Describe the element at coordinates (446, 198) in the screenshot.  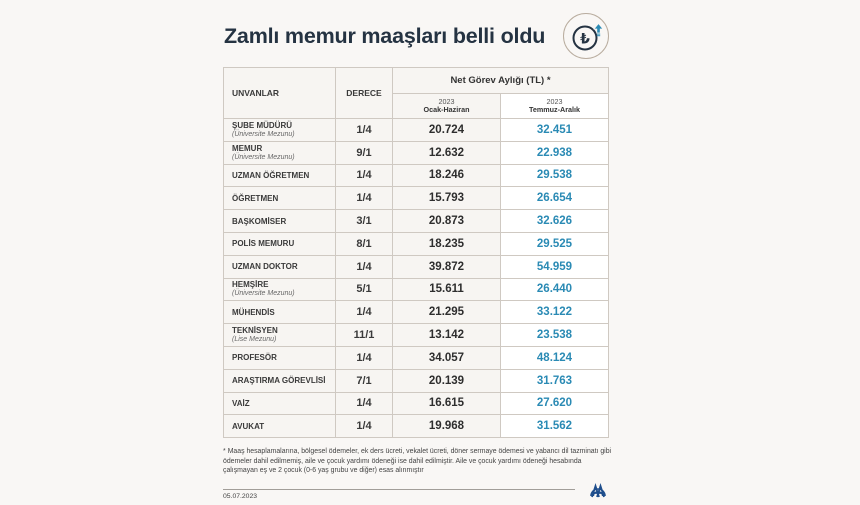
I see `cell-salary-jan-jun: 15.793` at that location.